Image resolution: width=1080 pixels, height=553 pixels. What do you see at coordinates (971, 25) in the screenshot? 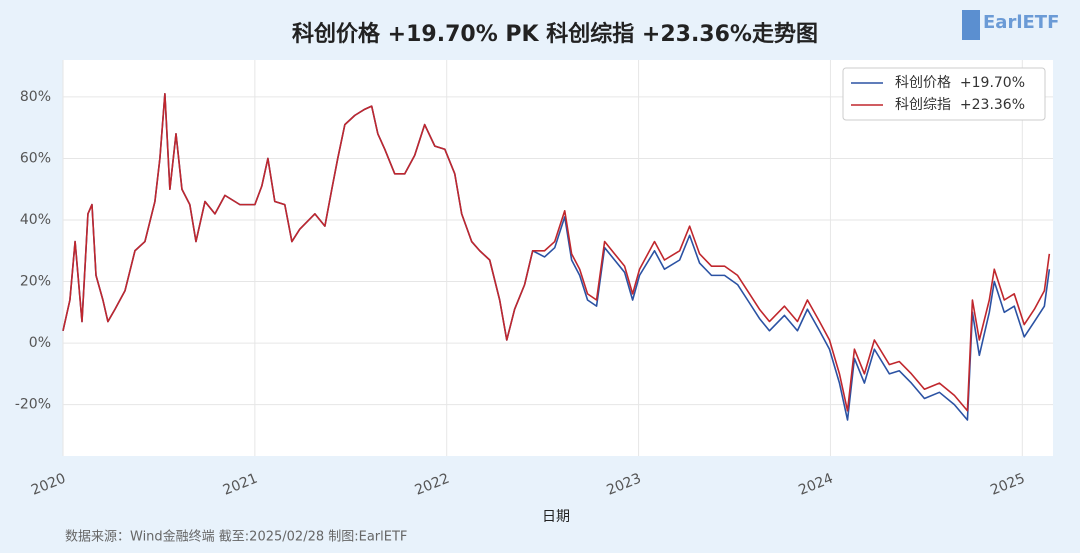
I see `logo-icon` at bounding box center [971, 25].